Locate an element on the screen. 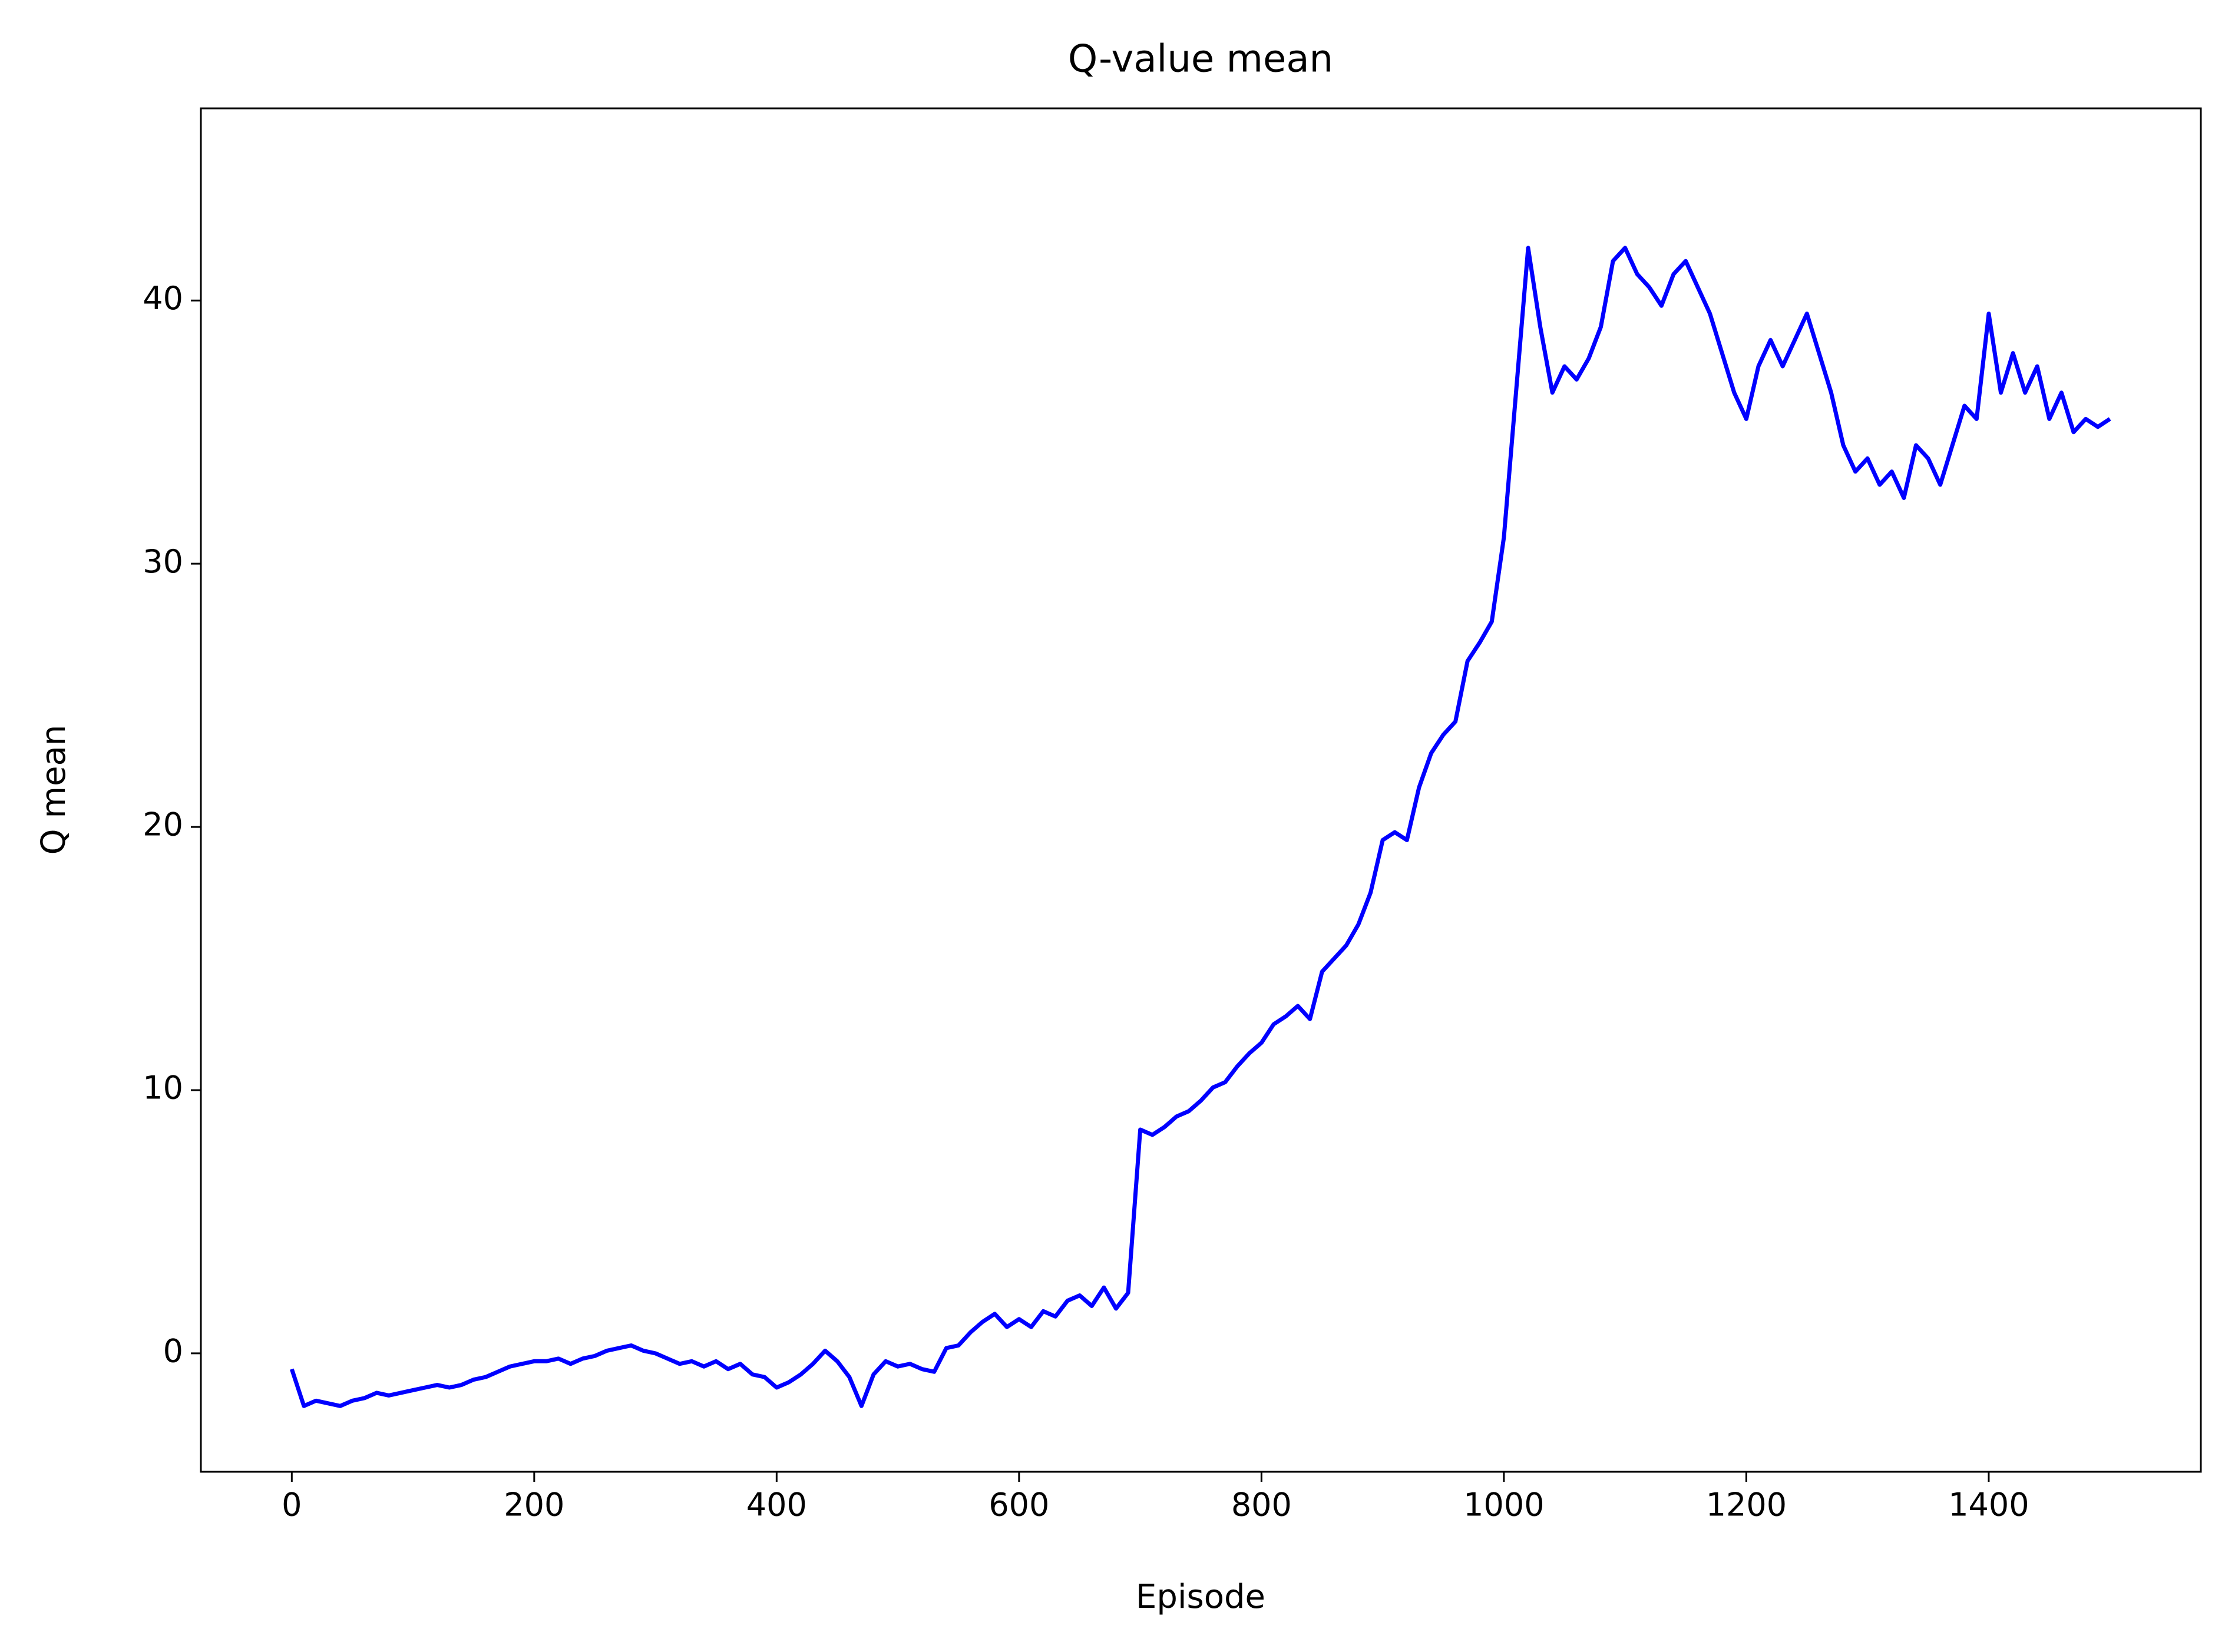 The height and width of the screenshot is (1652, 2225). y-axis-label: Q mean is located at coordinates (54, 790).